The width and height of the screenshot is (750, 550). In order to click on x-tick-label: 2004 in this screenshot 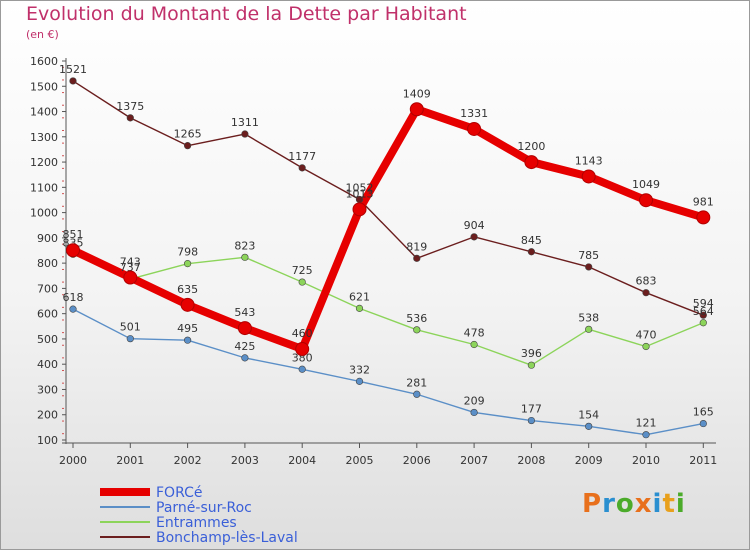, I will do `click(302, 460)`.